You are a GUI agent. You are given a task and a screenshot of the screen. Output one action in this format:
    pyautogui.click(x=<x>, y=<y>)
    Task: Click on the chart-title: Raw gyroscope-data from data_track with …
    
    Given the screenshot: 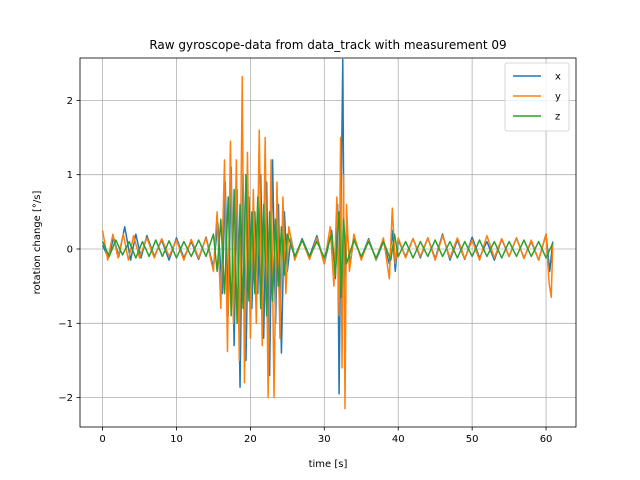 What is the action you would take?
    pyautogui.click(x=327, y=45)
    